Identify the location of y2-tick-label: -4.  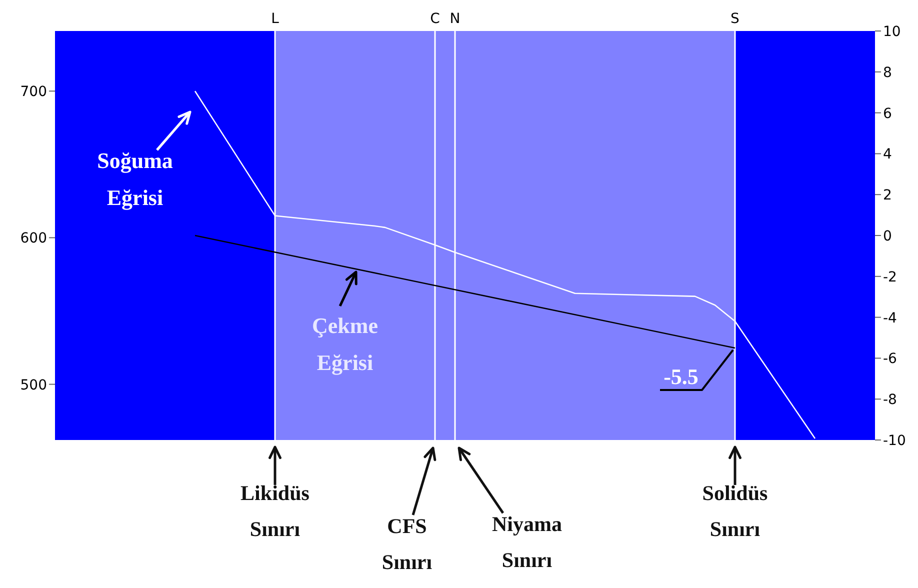
(890, 318).